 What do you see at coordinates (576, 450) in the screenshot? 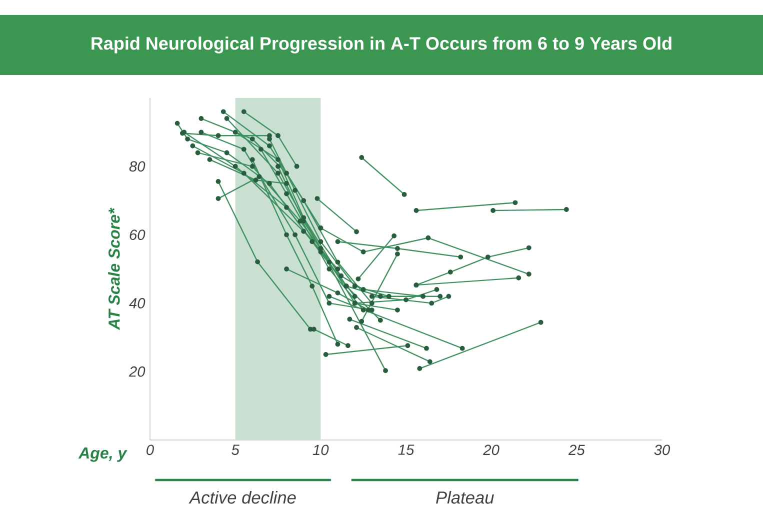
I see `x-tick-label: 25` at bounding box center [576, 450].